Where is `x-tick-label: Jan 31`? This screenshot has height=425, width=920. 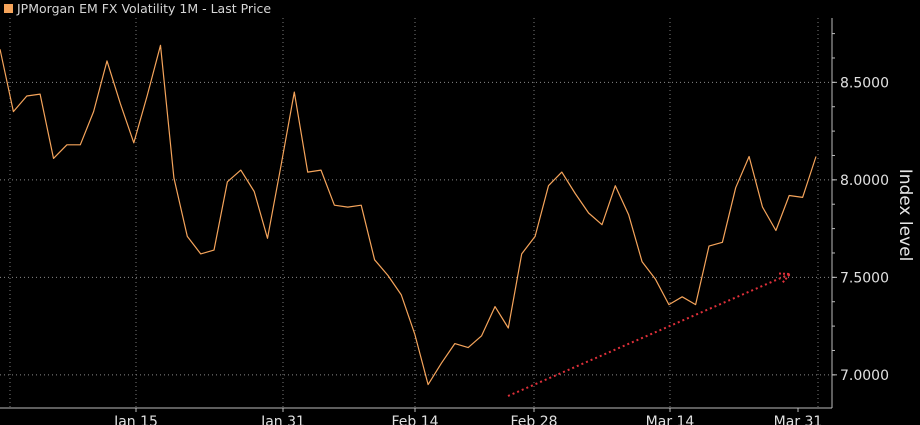
x-tick-label: Jan 31 is located at coordinates (282, 419).